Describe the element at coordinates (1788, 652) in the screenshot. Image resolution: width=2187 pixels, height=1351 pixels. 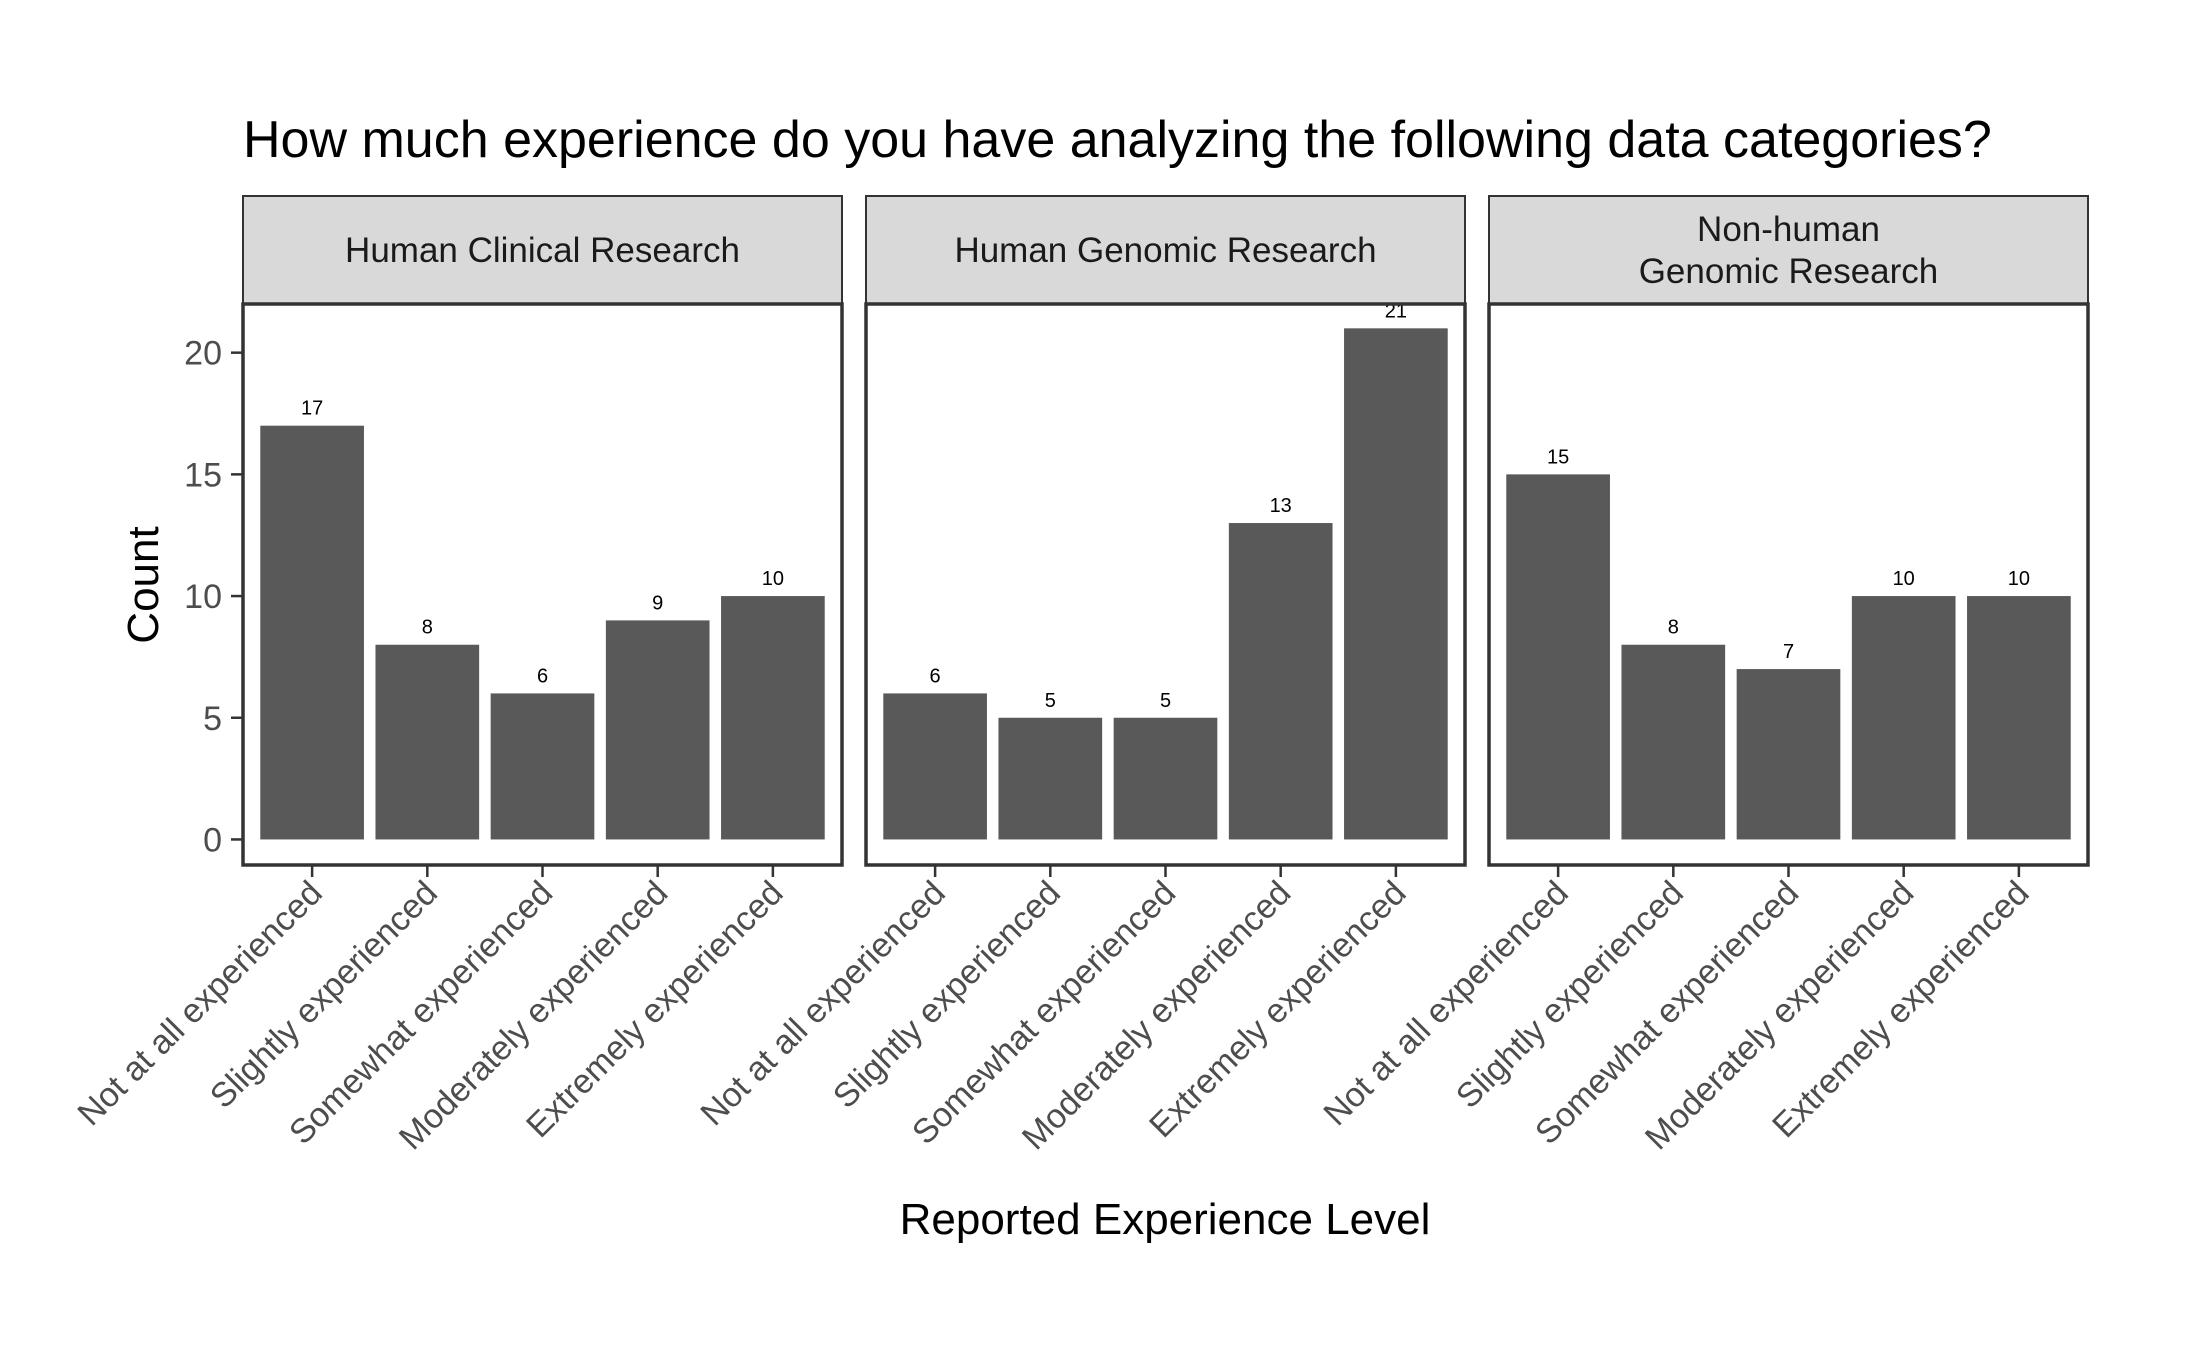
I see `bar-value-label: 7` at that location.